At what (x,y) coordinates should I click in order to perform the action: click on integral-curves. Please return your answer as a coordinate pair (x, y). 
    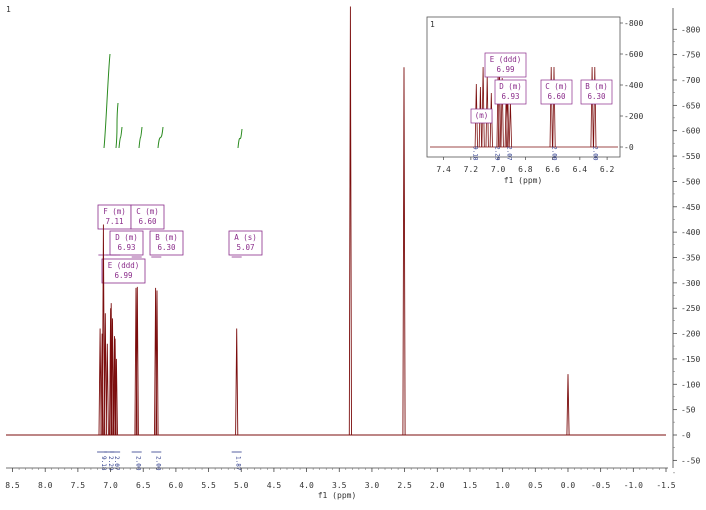
    Looking at the image, I should click on (173, 101).